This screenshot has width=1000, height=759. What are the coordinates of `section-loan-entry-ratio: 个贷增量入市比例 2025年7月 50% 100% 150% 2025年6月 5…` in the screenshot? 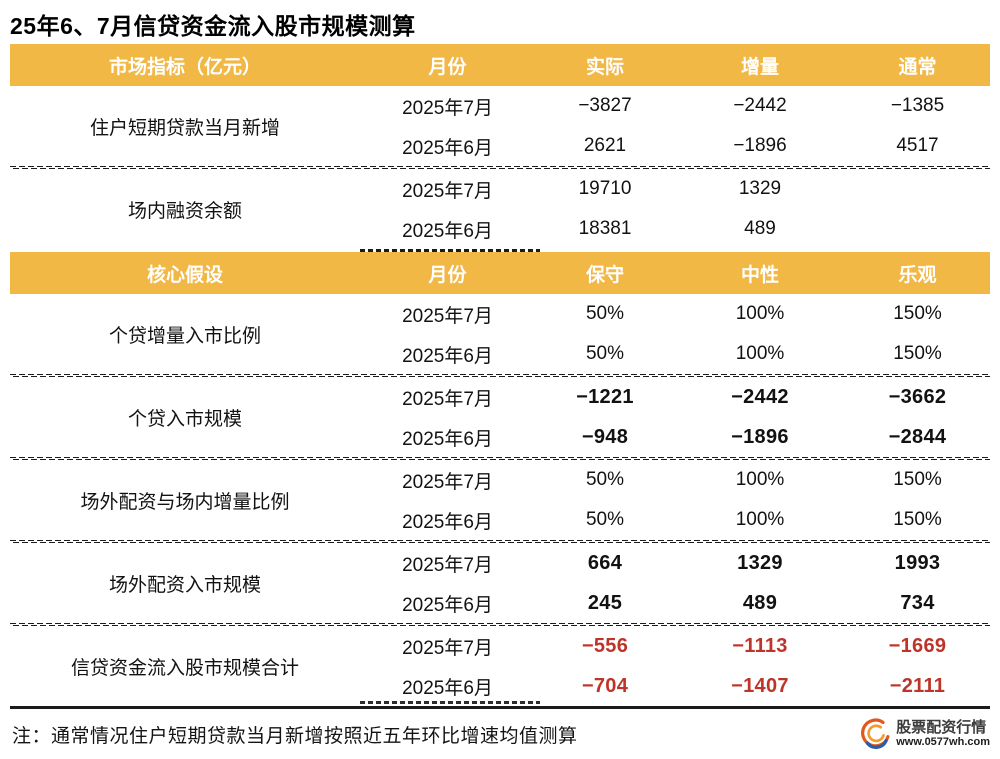 It's located at (500, 334).